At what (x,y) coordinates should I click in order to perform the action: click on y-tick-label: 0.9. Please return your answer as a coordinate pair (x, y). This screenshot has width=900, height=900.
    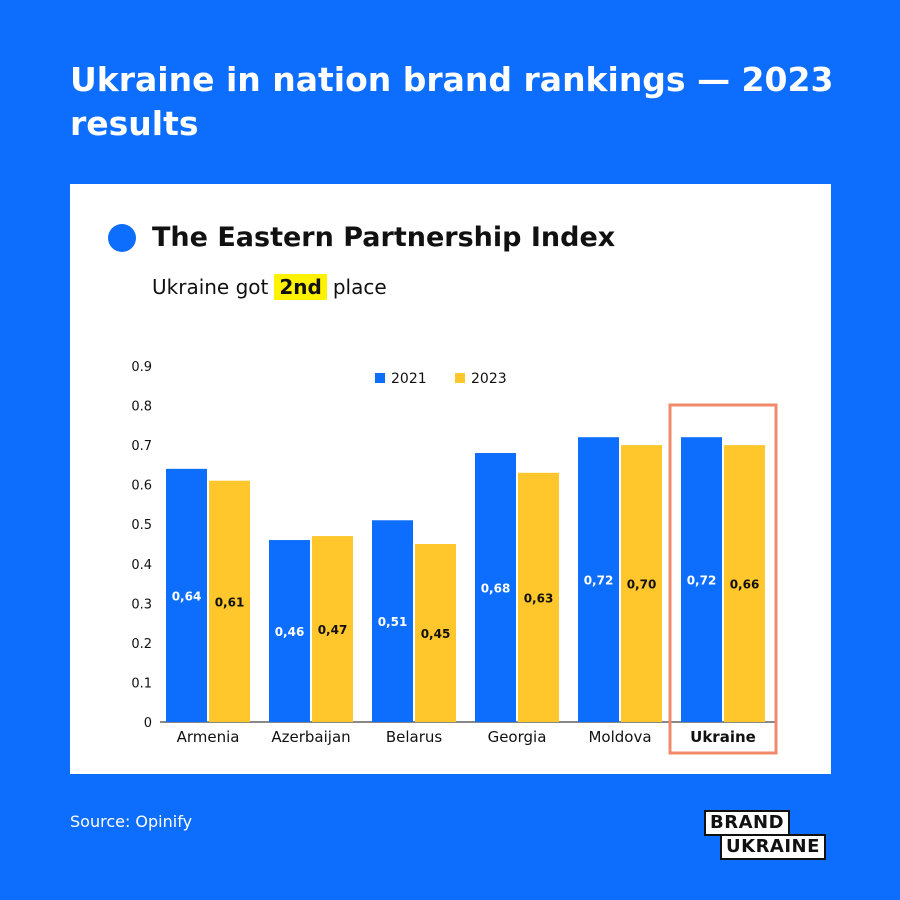
    Looking at the image, I should click on (141, 367).